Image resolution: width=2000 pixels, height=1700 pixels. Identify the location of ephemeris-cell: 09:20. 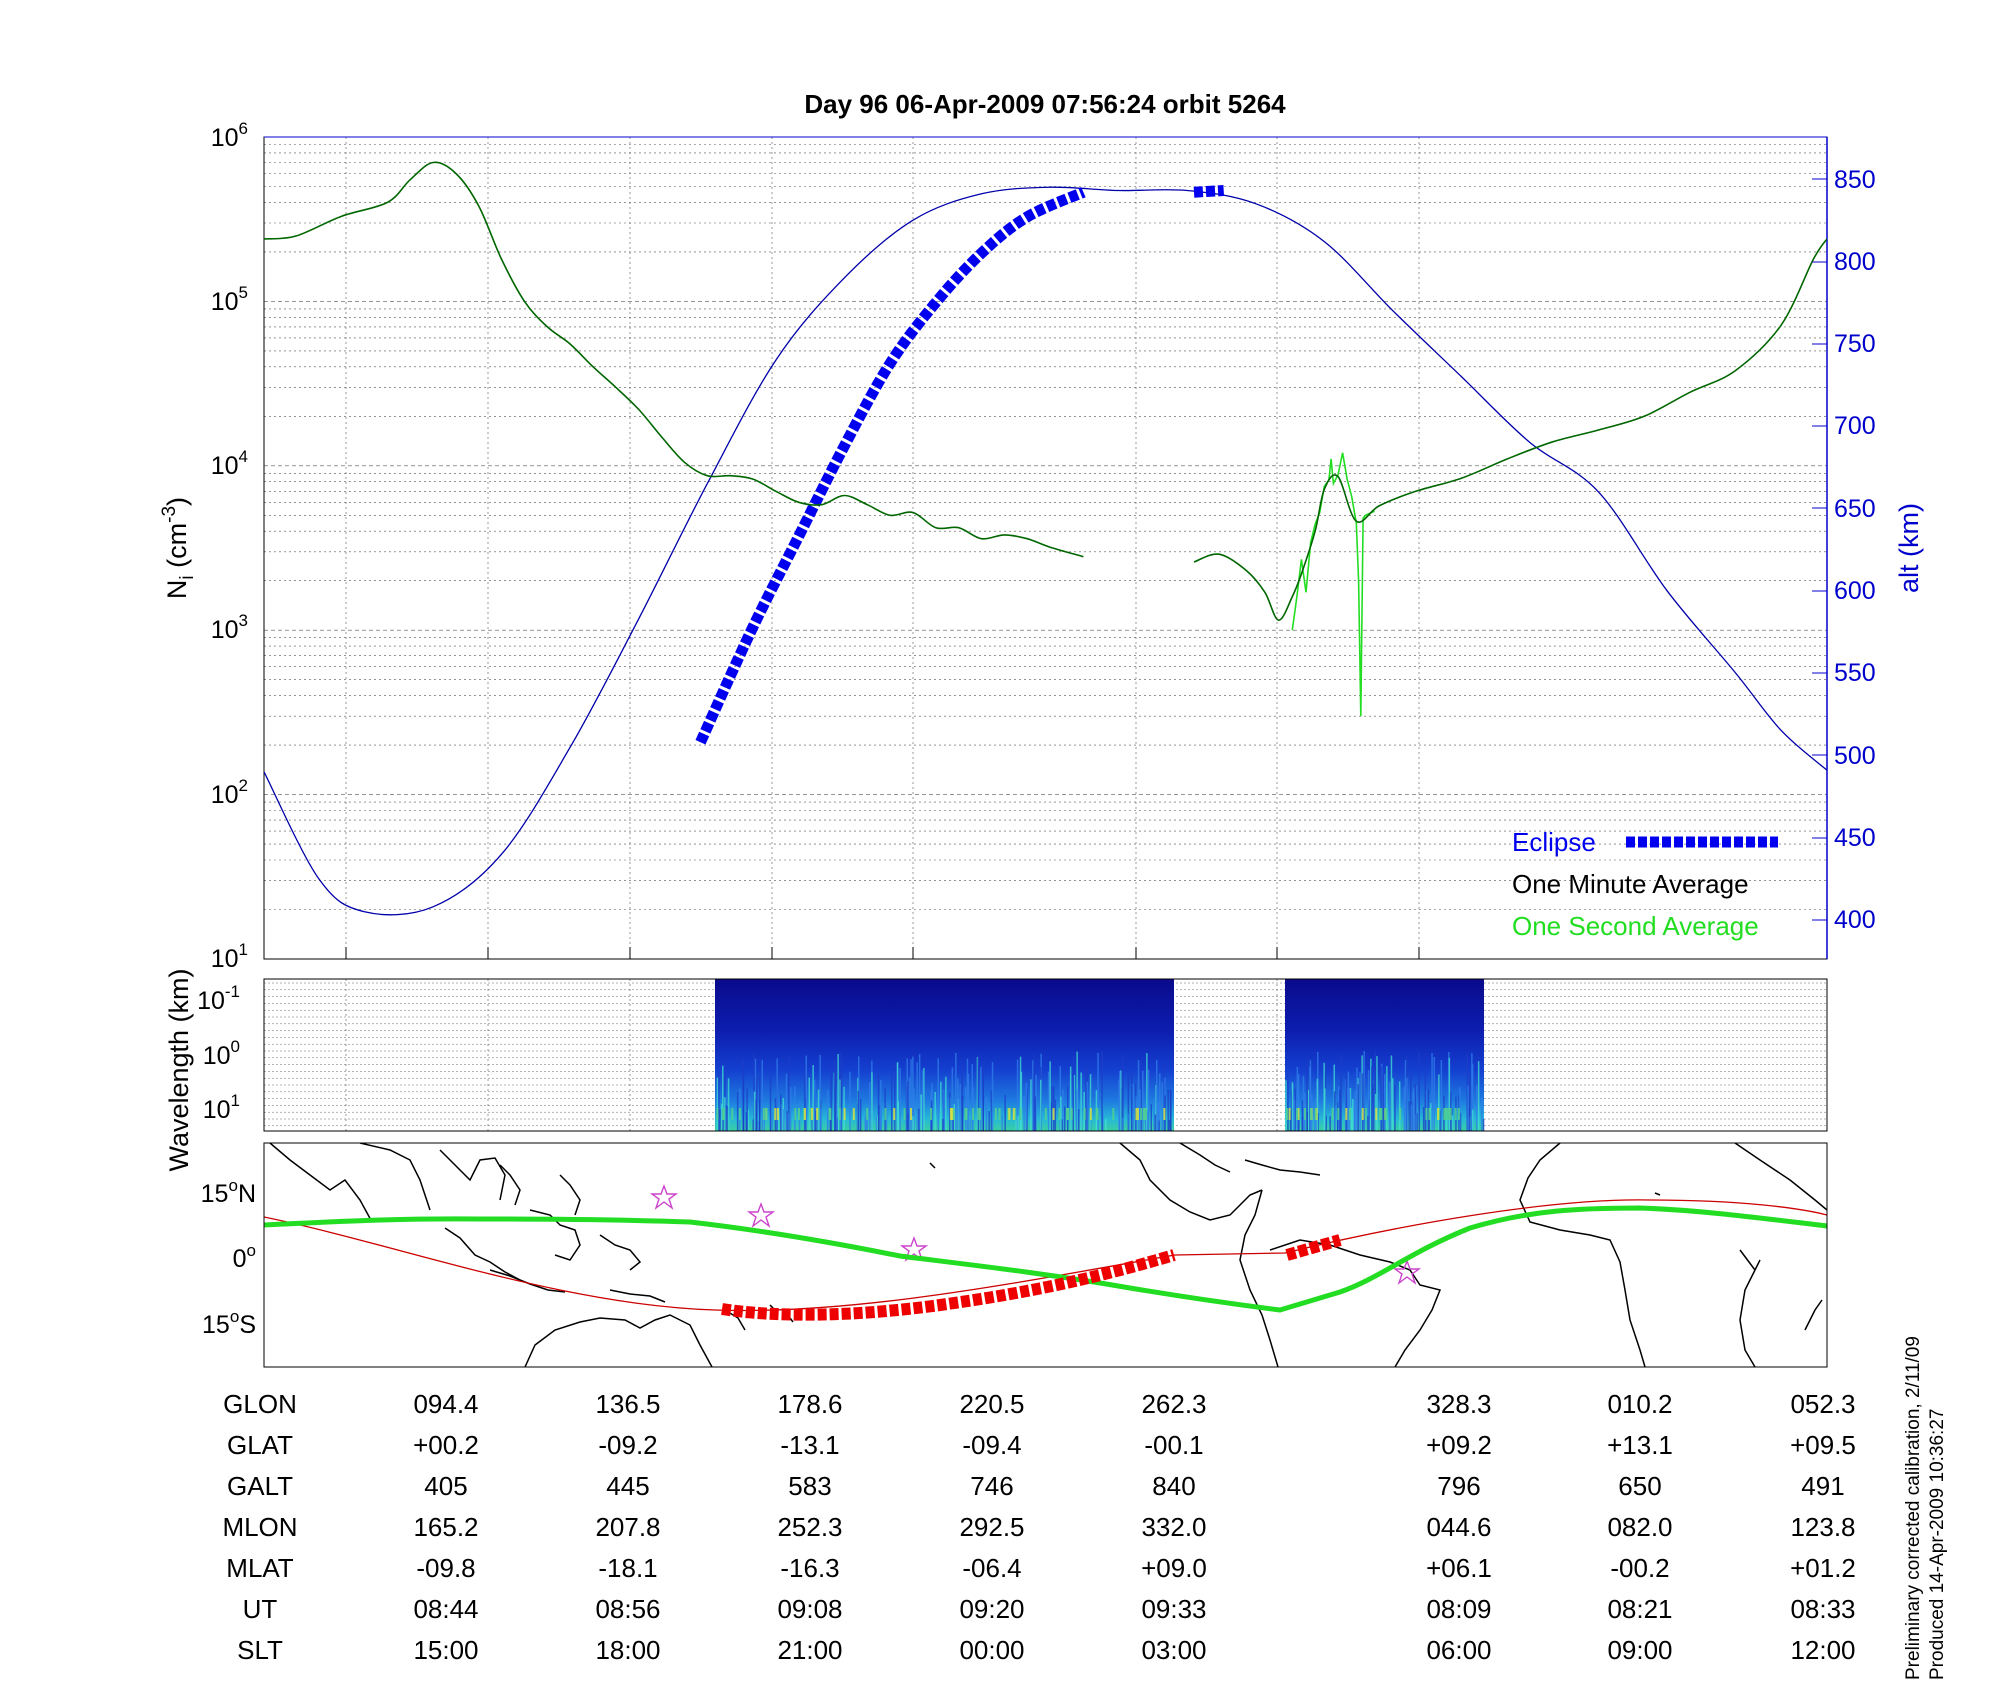
(991, 1609).